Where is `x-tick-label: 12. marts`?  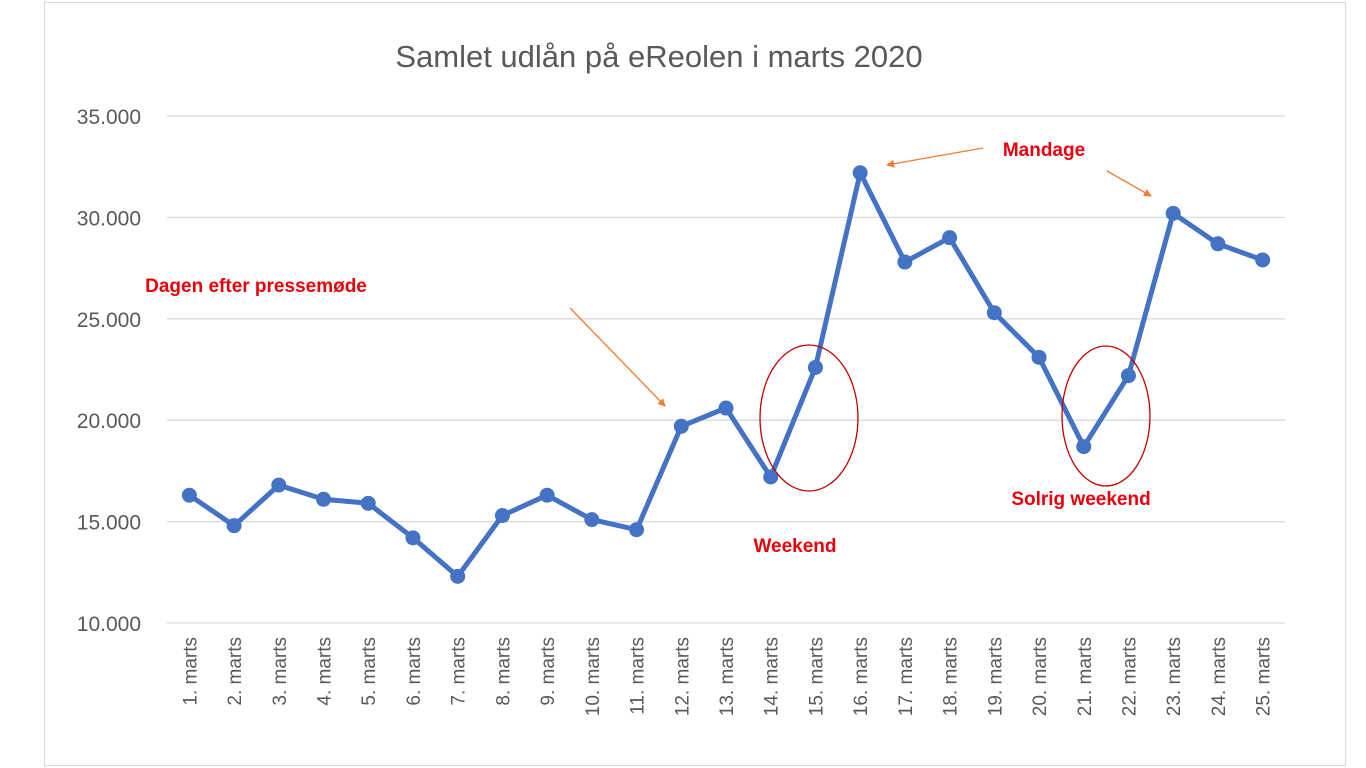 x-tick-label: 12. marts is located at coordinates (682, 676).